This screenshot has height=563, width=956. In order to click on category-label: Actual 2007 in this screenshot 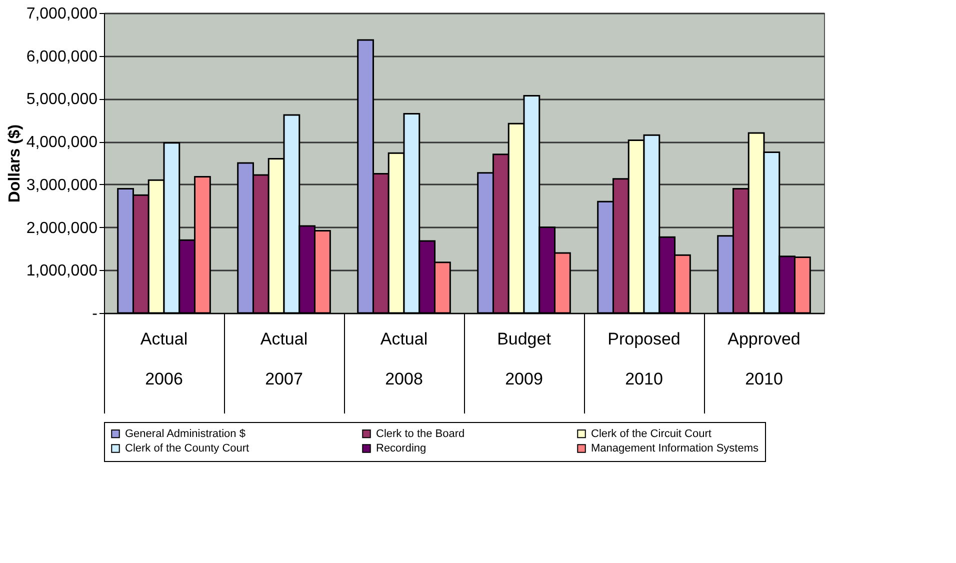, I will do `click(284, 359)`.